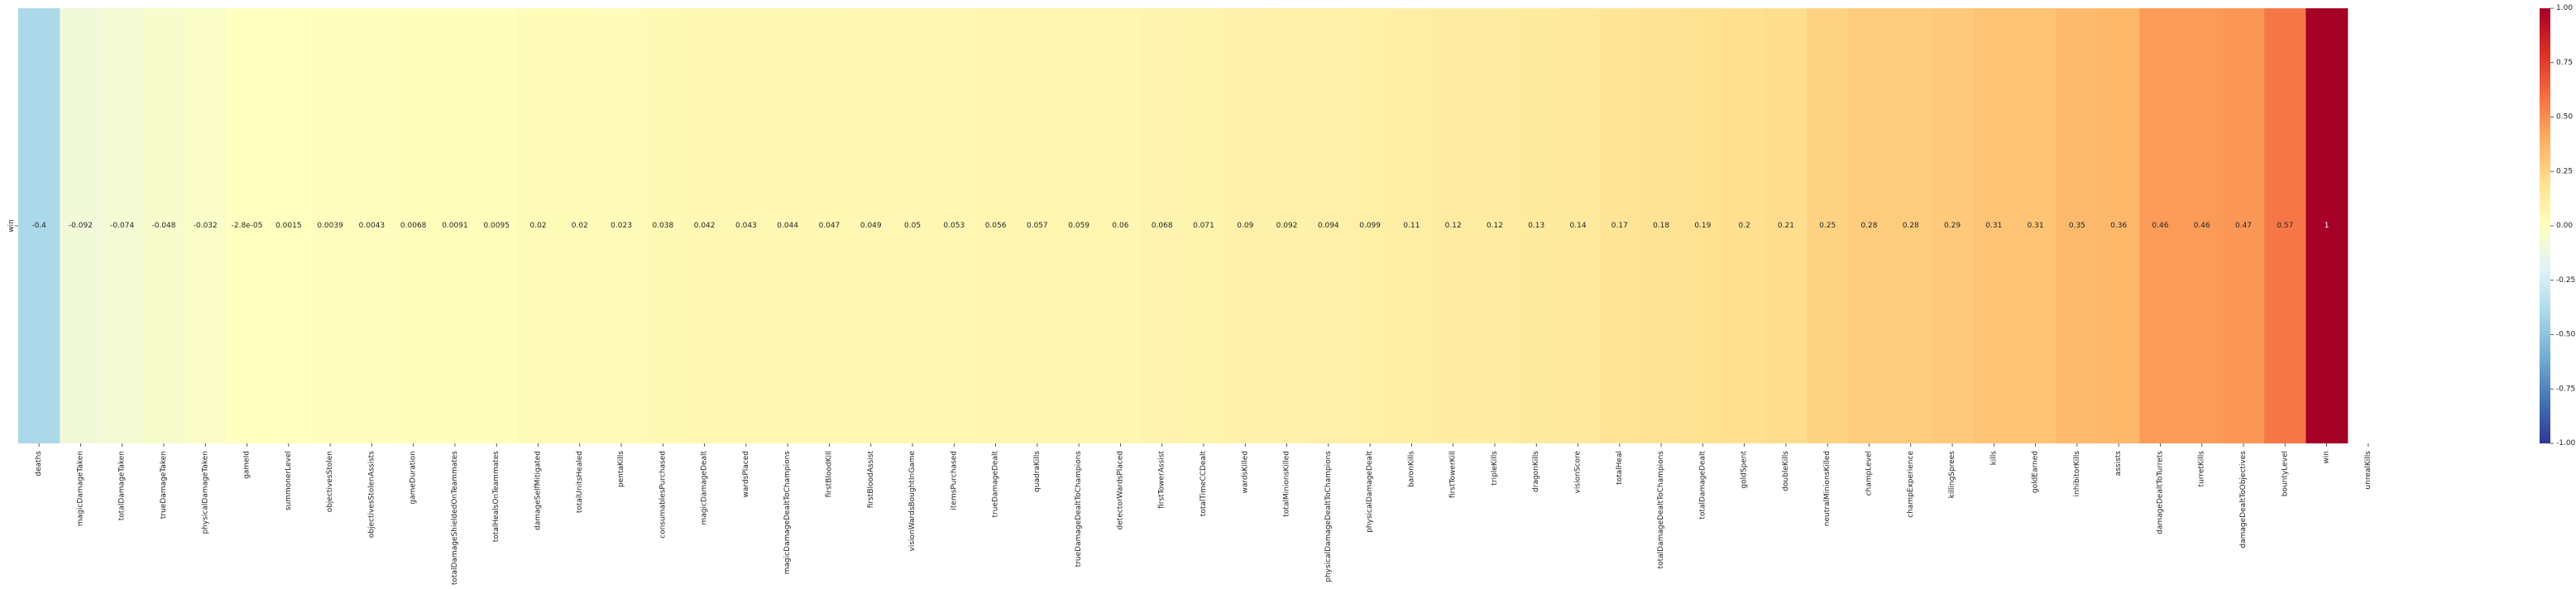 The width and height of the screenshot is (2576, 589). I want to click on colorbar-tick-label: 0.50, so click(2564, 118).